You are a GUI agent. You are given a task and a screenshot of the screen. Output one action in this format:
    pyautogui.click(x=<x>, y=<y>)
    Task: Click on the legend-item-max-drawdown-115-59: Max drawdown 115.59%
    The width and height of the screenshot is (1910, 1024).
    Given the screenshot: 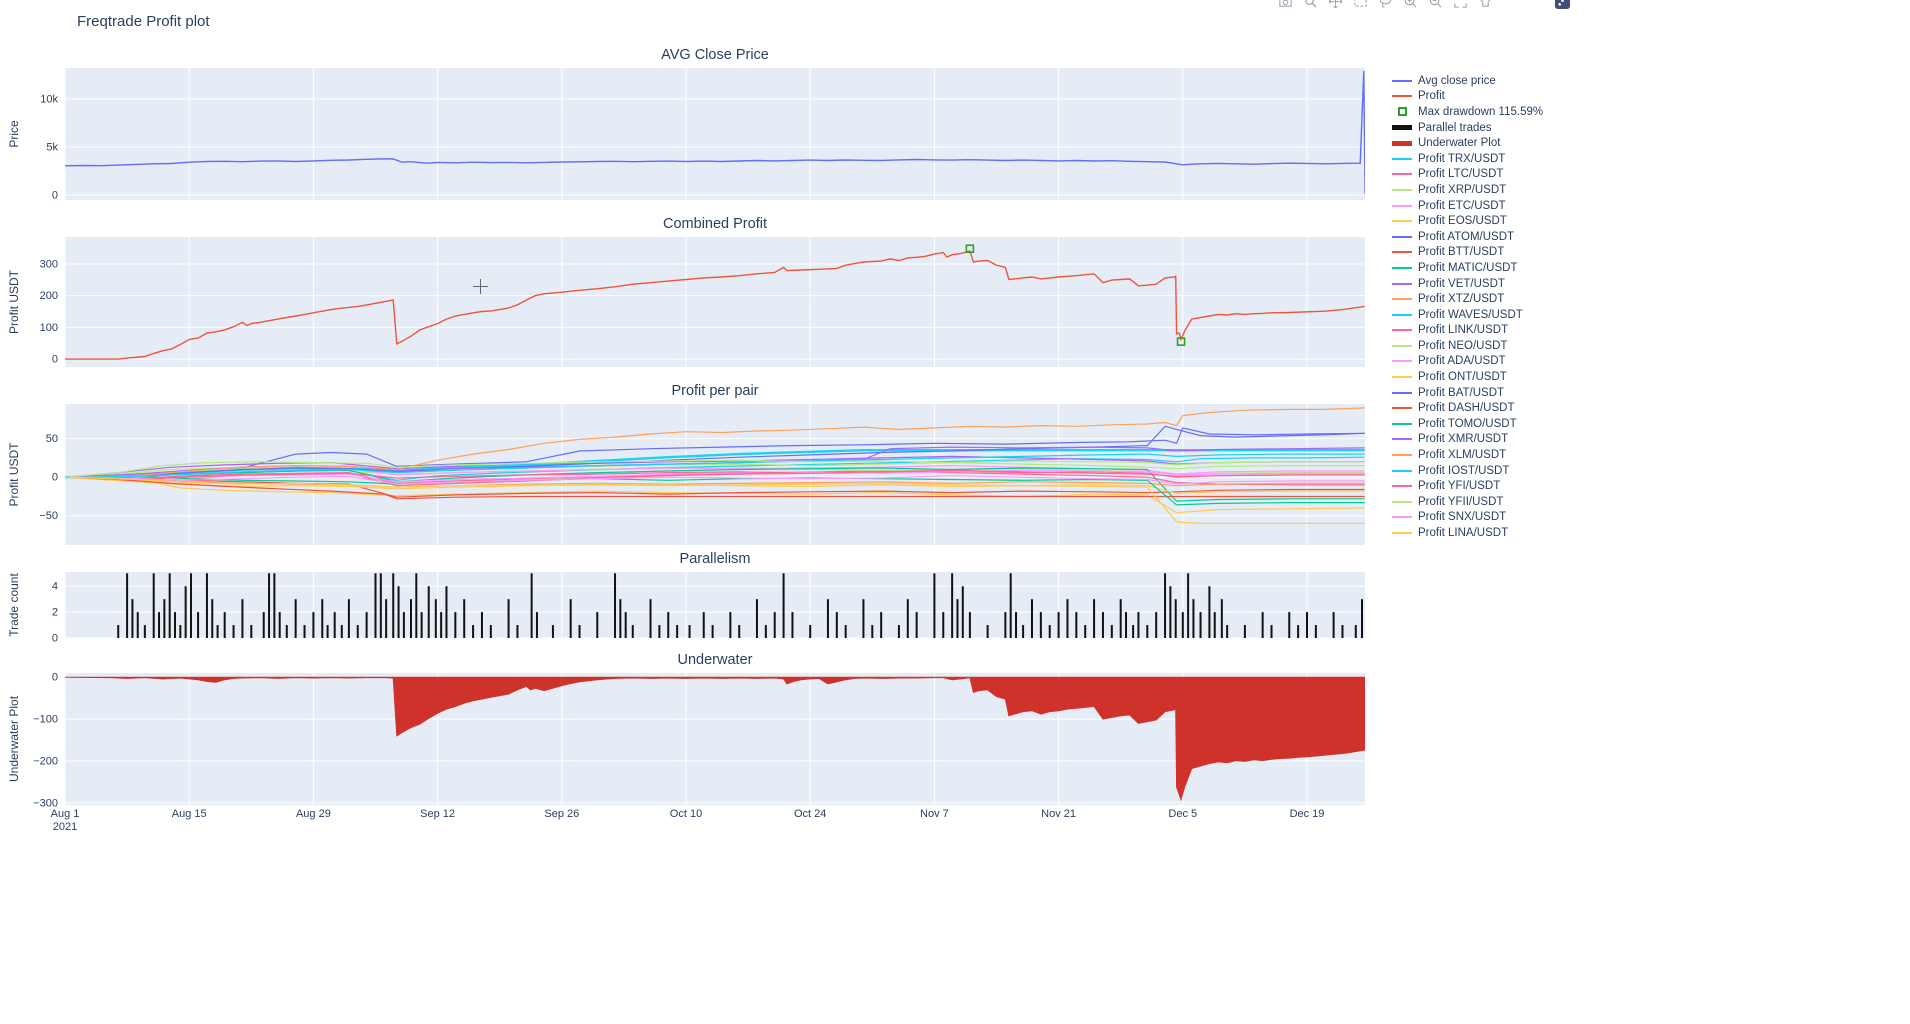 What is the action you would take?
    pyautogui.click(x=1467, y=112)
    